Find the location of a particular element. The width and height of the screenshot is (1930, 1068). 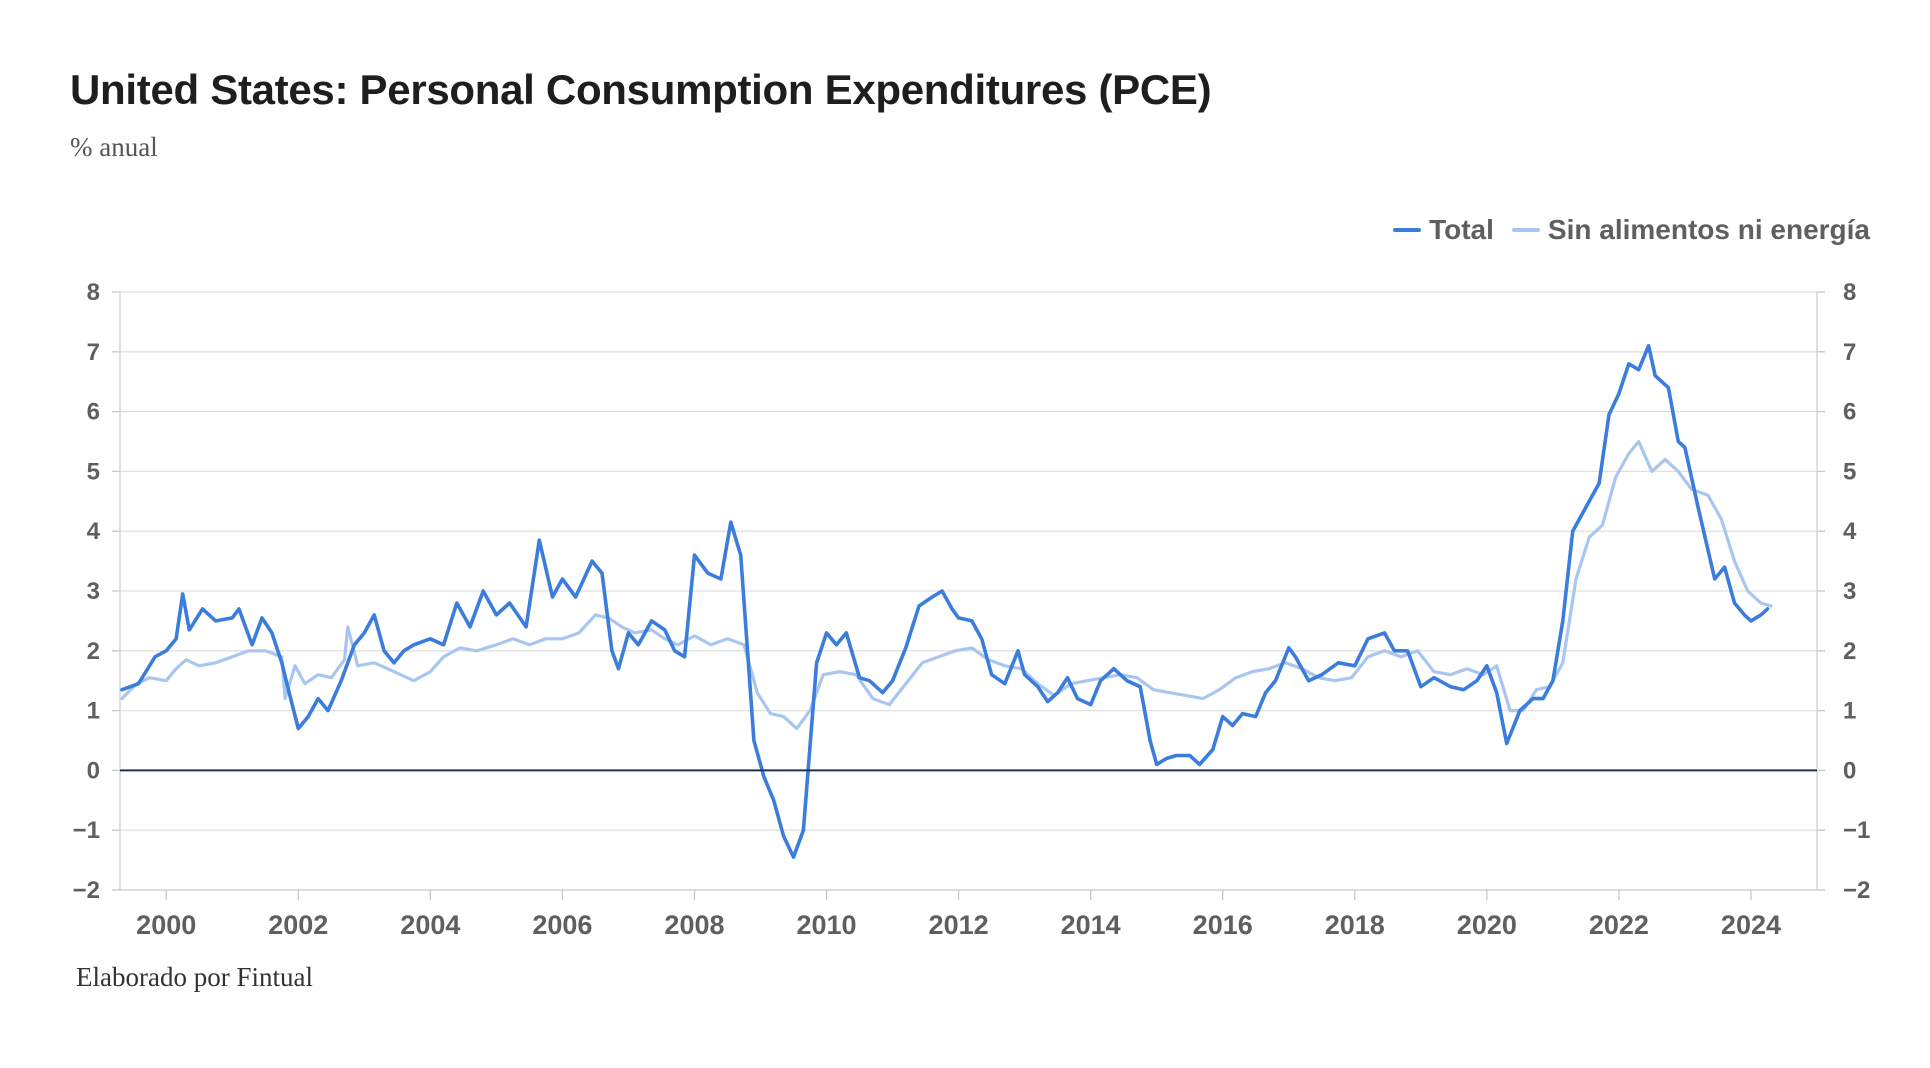

y-tick-label-left: 7 is located at coordinates (93, 352).